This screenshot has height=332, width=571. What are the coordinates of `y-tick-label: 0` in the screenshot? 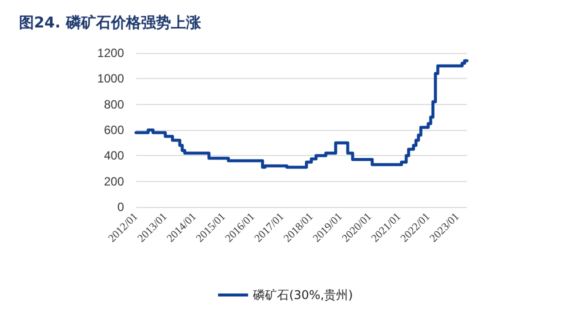 It's located at (120, 207).